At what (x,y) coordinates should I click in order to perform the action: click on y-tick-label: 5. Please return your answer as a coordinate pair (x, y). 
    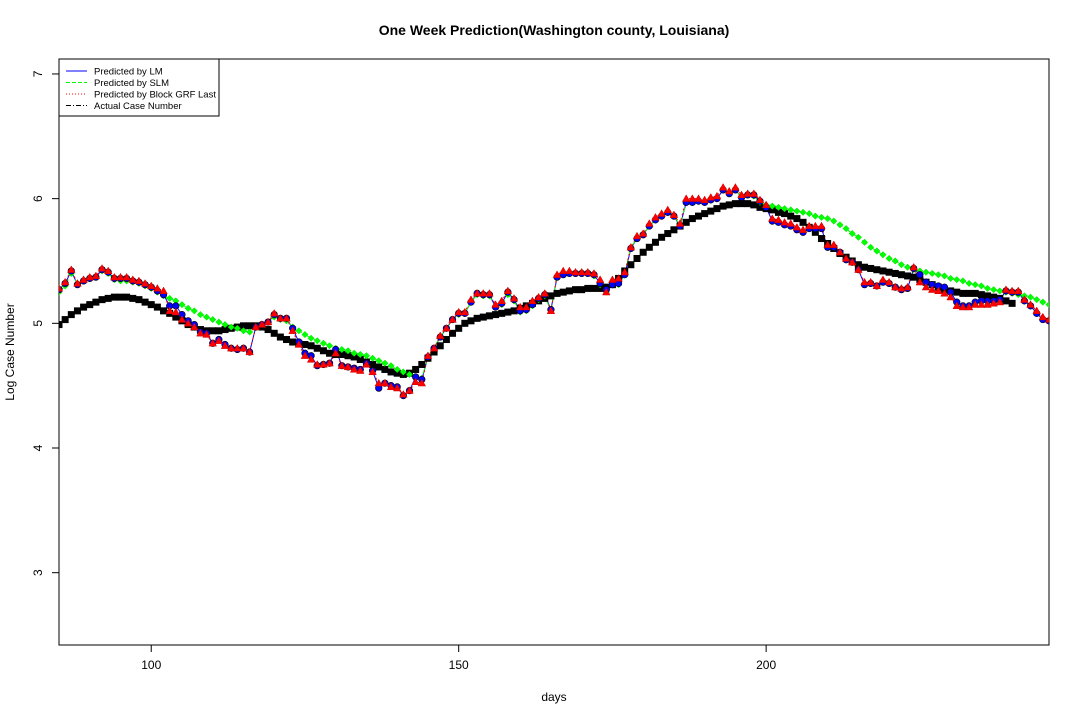
    Looking at the image, I should click on (38, 323).